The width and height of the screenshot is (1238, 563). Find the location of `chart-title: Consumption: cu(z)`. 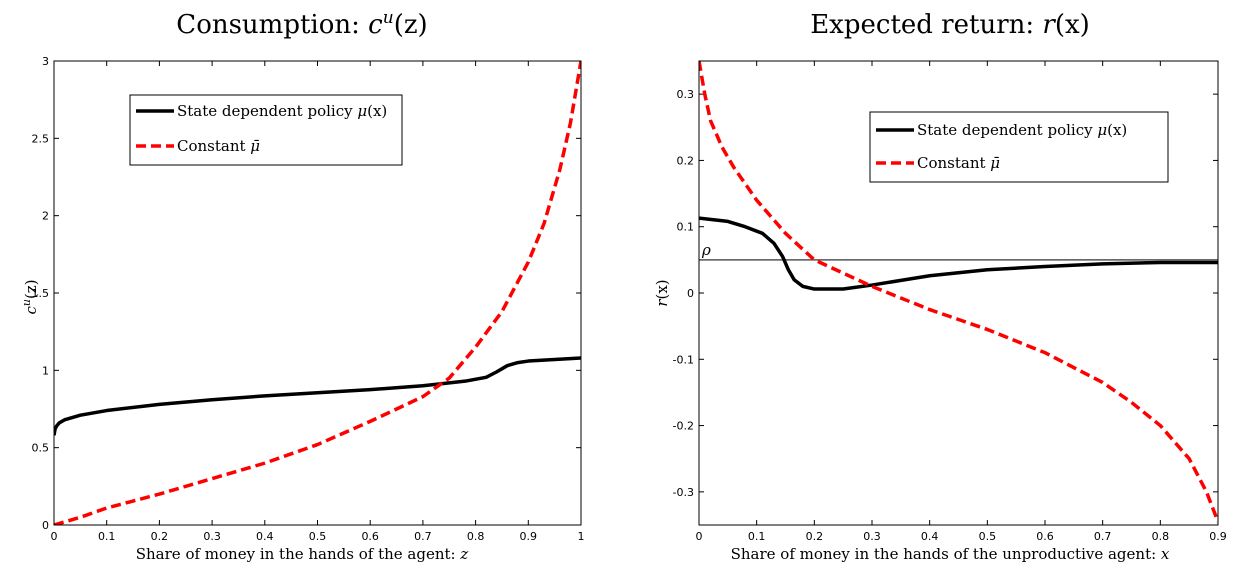

chart-title: Consumption: cu(z) is located at coordinates (301, 24).